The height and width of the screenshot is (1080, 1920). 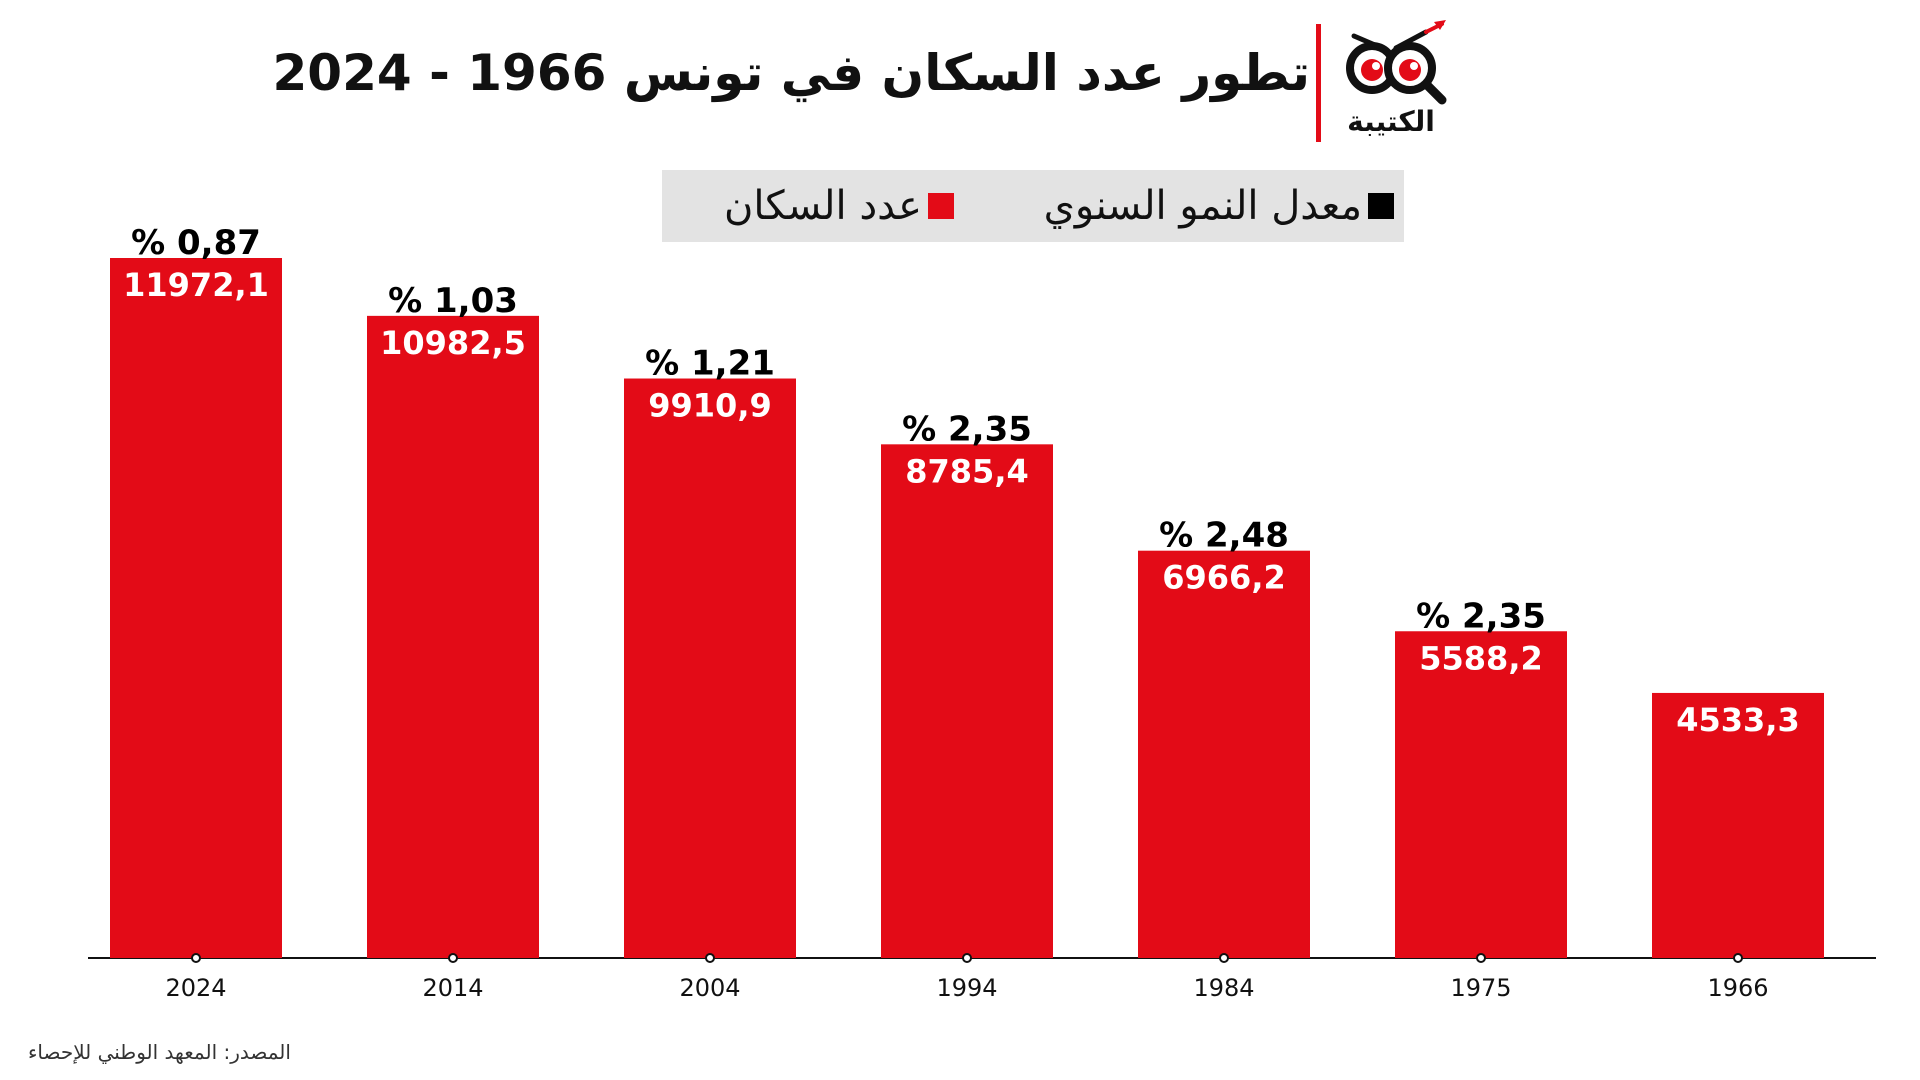 What do you see at coordinates (196, 243) in the screenshot?
I see `growth-label-2024: % 0,87` at bounding box center [196, 243].